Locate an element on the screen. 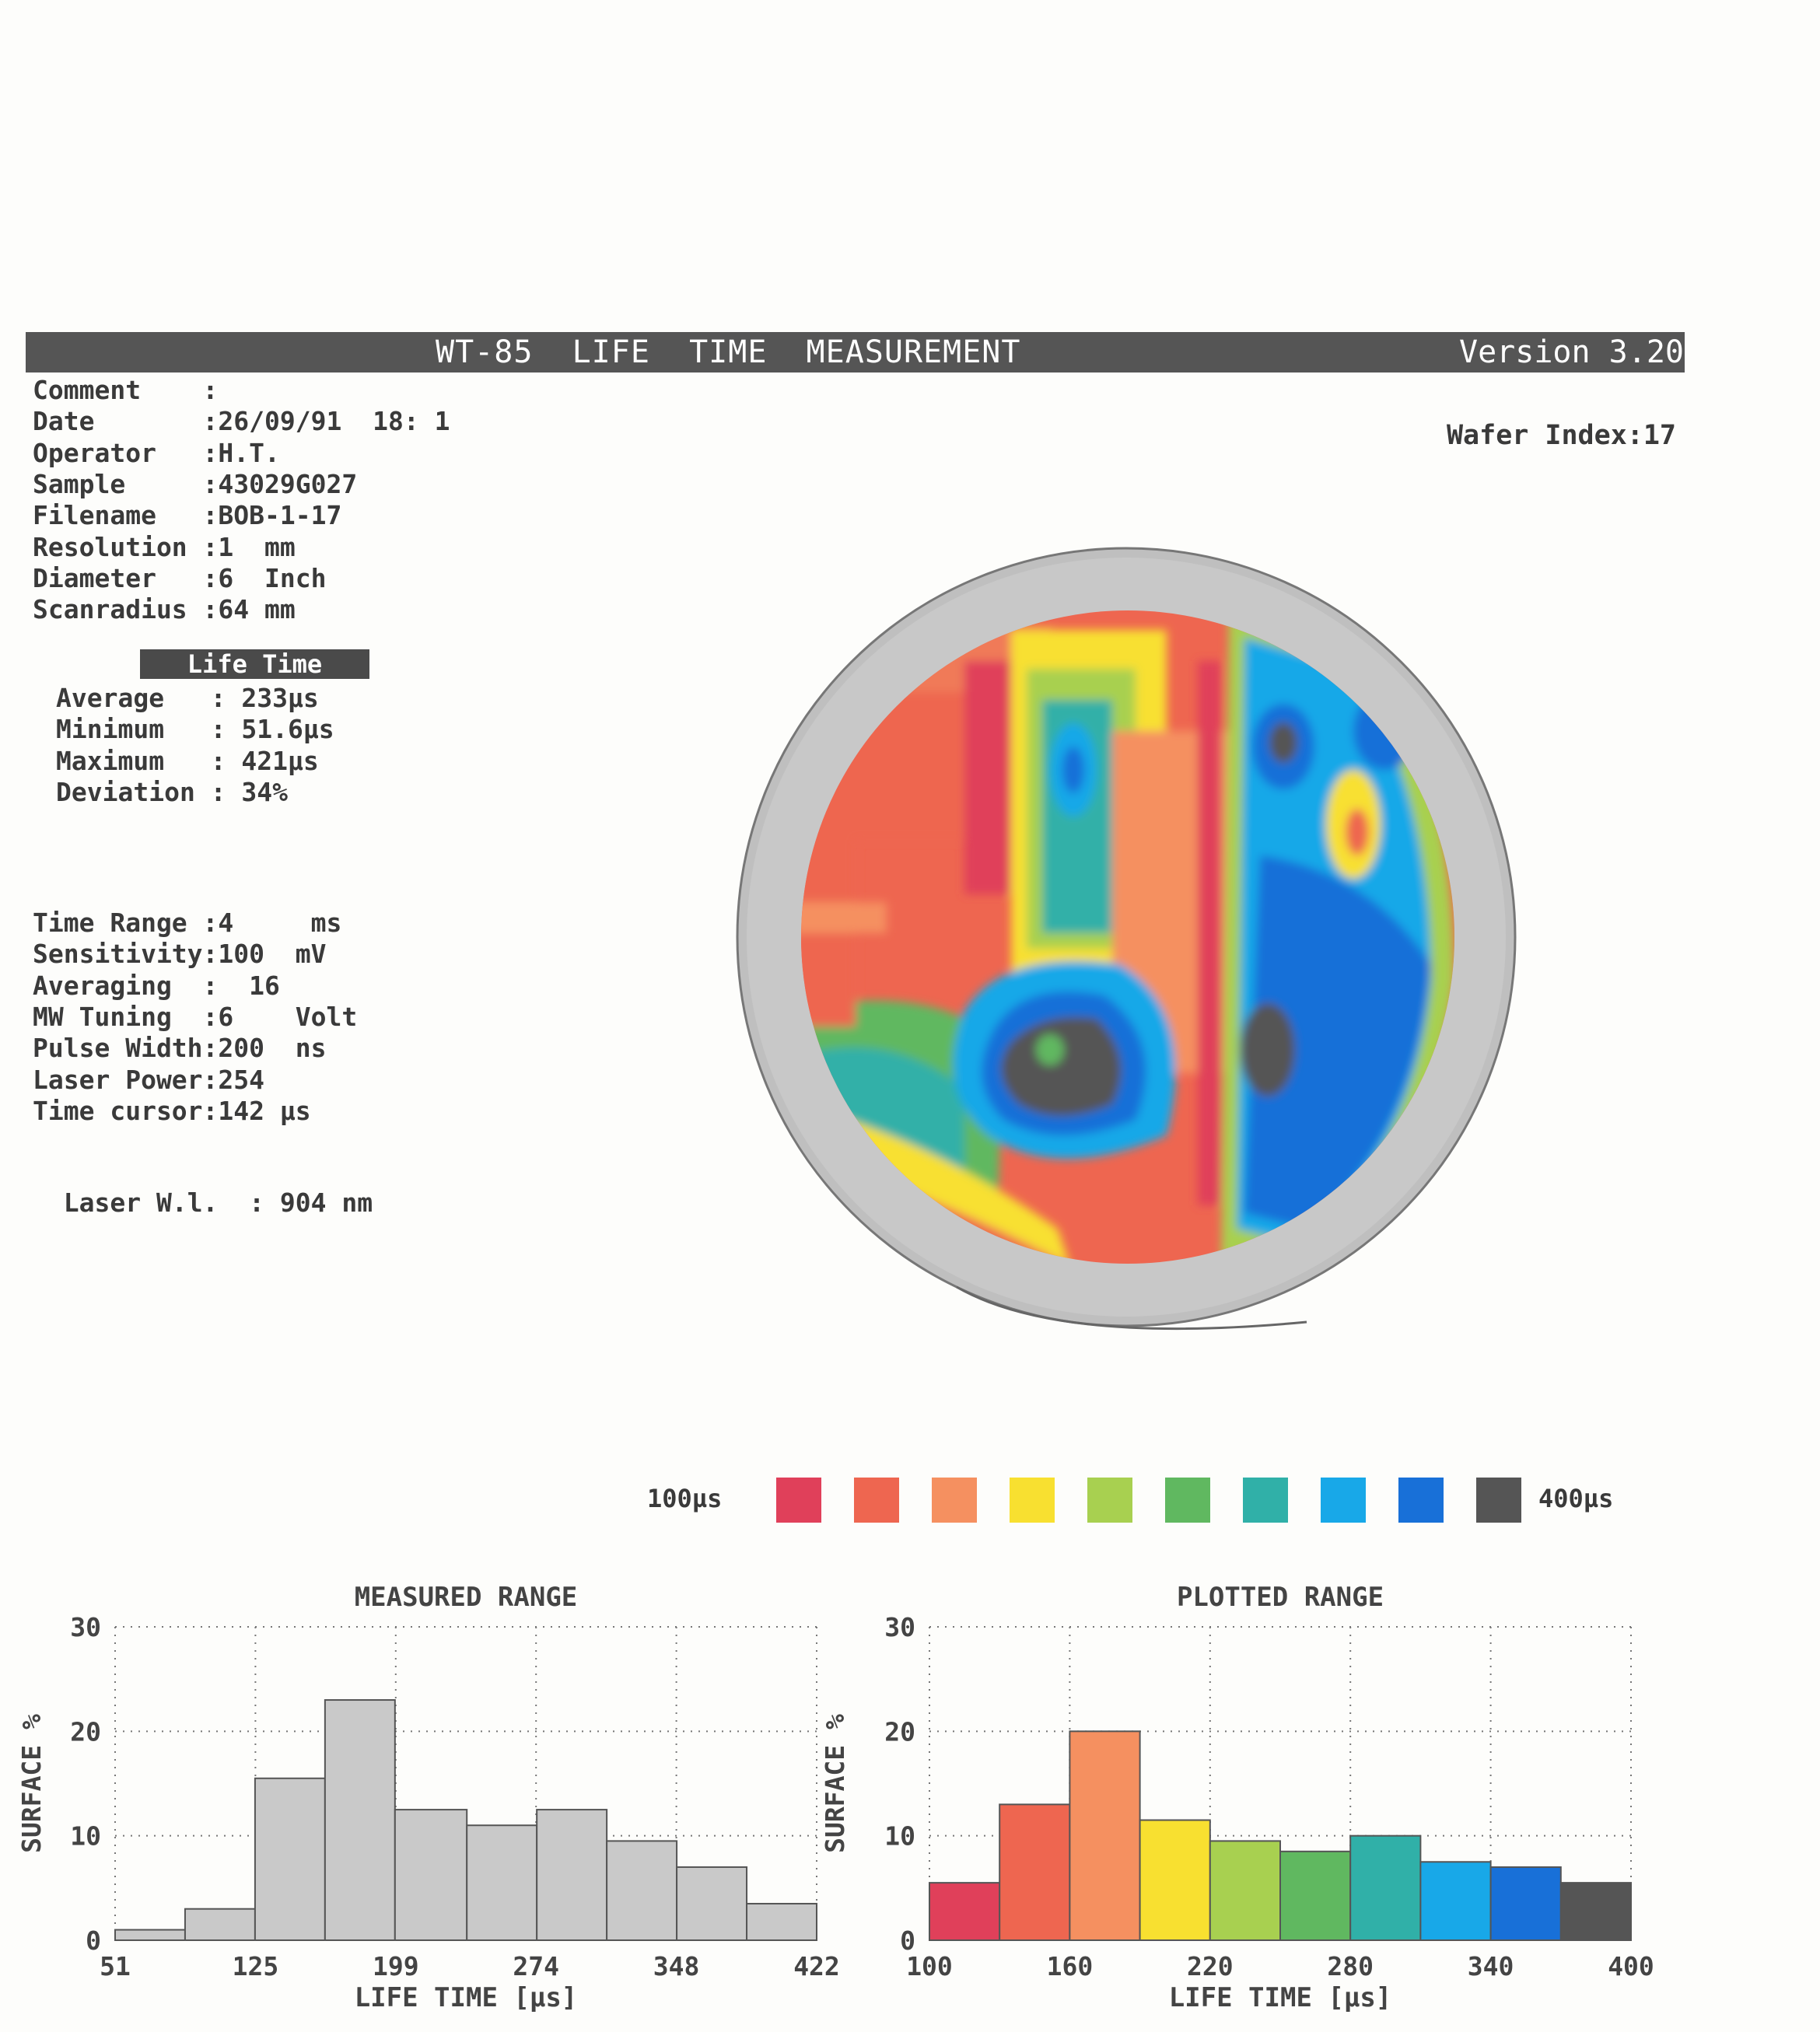 The width and height of the screenshot is (1820, 2032). version-label: Version 3.20 is located at coordinates (1572, 352).